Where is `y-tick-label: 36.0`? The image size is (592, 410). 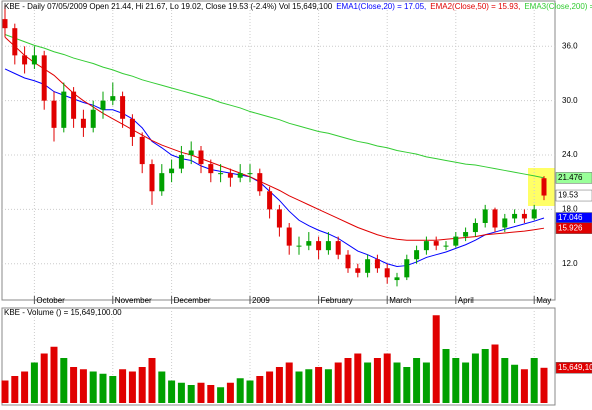
y-tick-label: 36.0 is located at coordinates (570, 45).